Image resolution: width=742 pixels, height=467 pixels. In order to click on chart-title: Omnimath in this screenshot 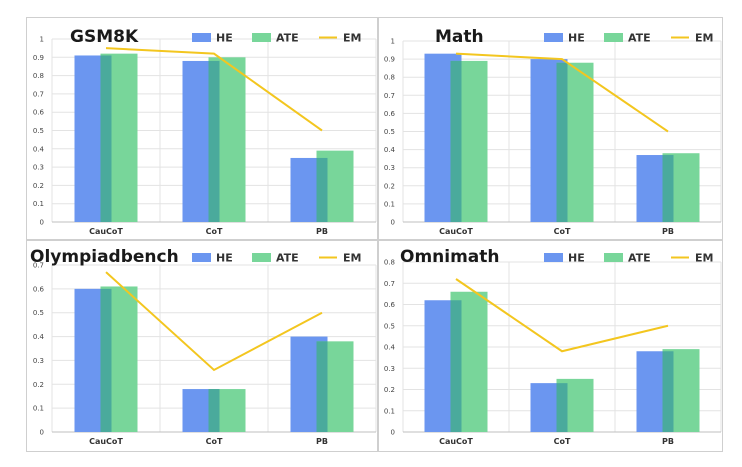, I will do `click(450, 257)`.